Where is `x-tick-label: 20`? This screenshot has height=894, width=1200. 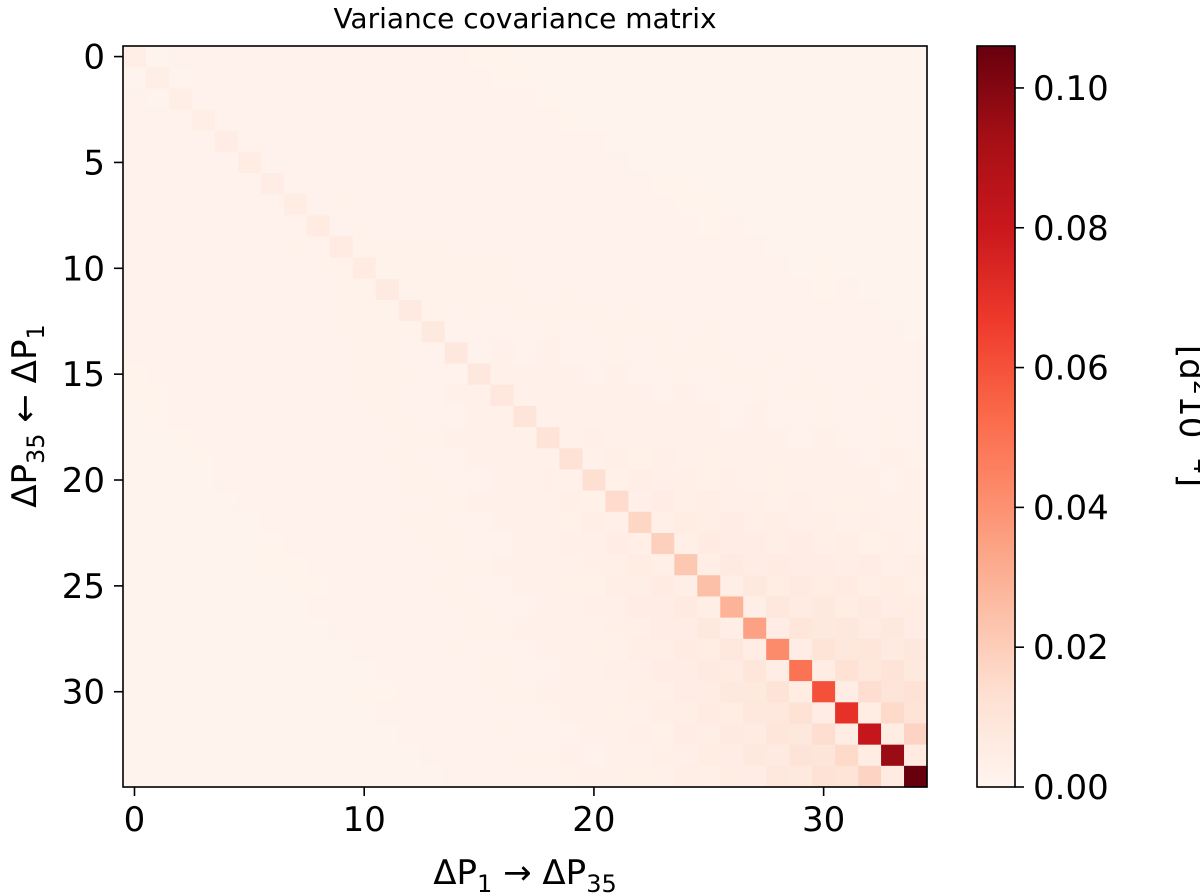 x-tick-label: 20 is located at coordinates (593, 820).